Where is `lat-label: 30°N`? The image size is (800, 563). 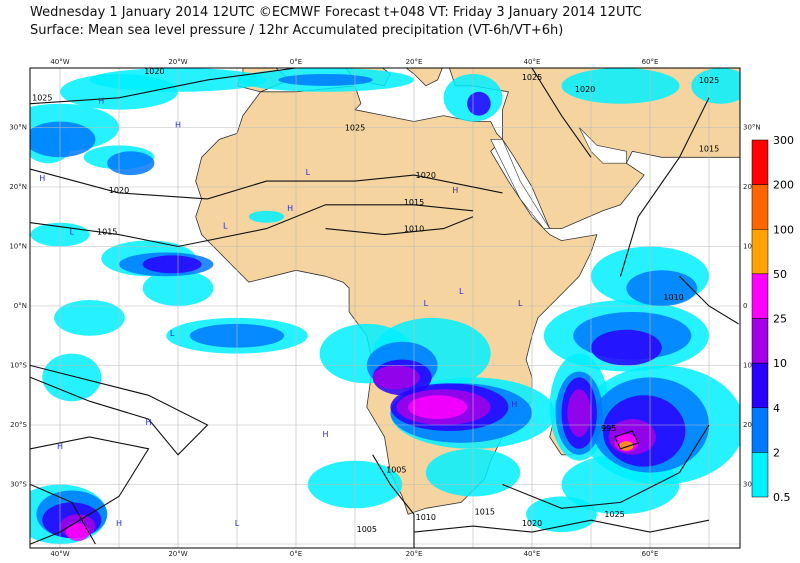
lat-label: 30°N is located at coordinates (18, 128).